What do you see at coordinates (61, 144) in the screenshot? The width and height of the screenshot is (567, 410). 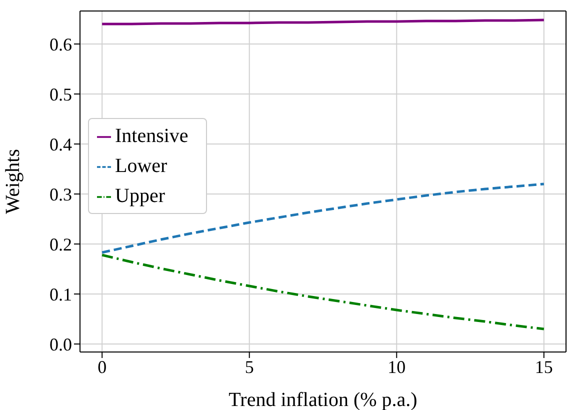 I see `y-tick-label: 0.4` at bounding box center [61, 144].